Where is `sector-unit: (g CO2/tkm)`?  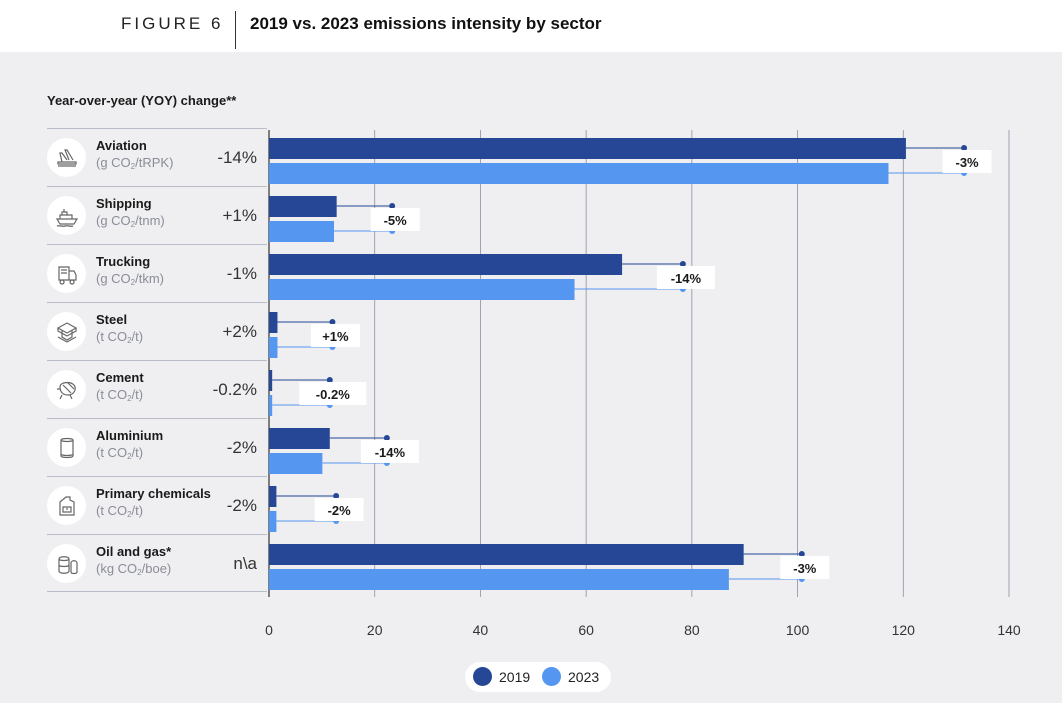
sector-unit: (g CO2/tkm) is located at coordinates (130, 279).